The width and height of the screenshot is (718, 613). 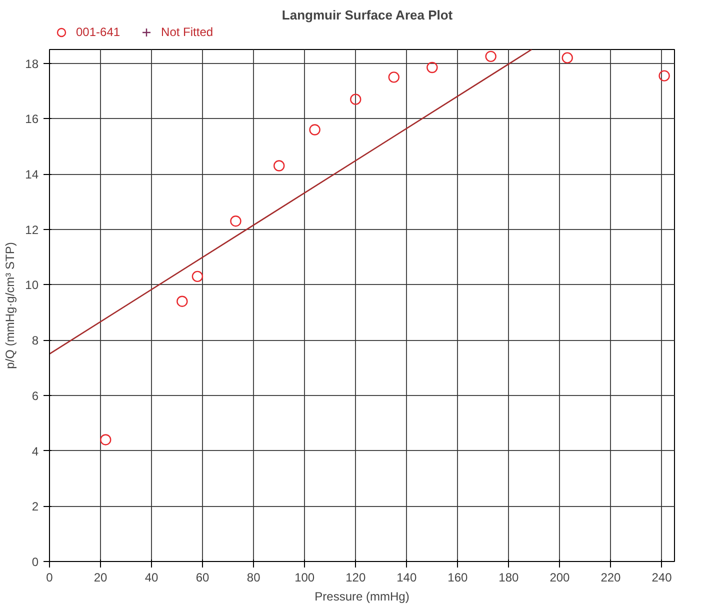 I want to click on y-tick-label: 10, so click(x=32, y=285).